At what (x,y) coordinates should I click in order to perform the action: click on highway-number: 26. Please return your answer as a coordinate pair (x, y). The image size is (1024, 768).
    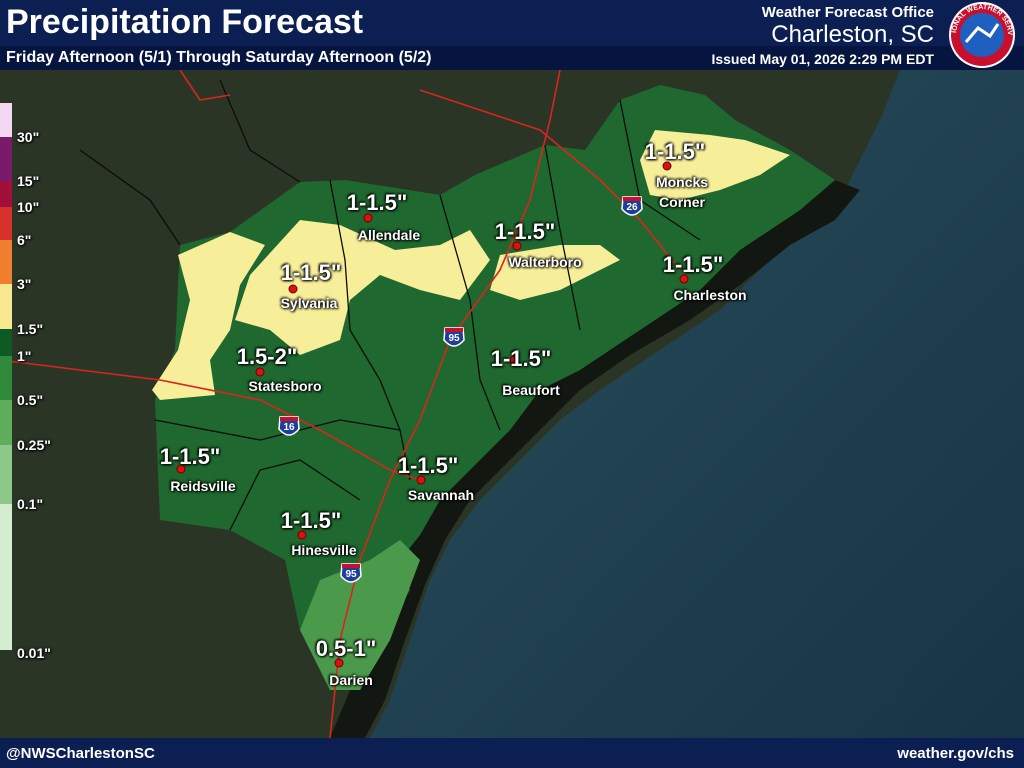
    Looking at the image, I should click on (632, 207).